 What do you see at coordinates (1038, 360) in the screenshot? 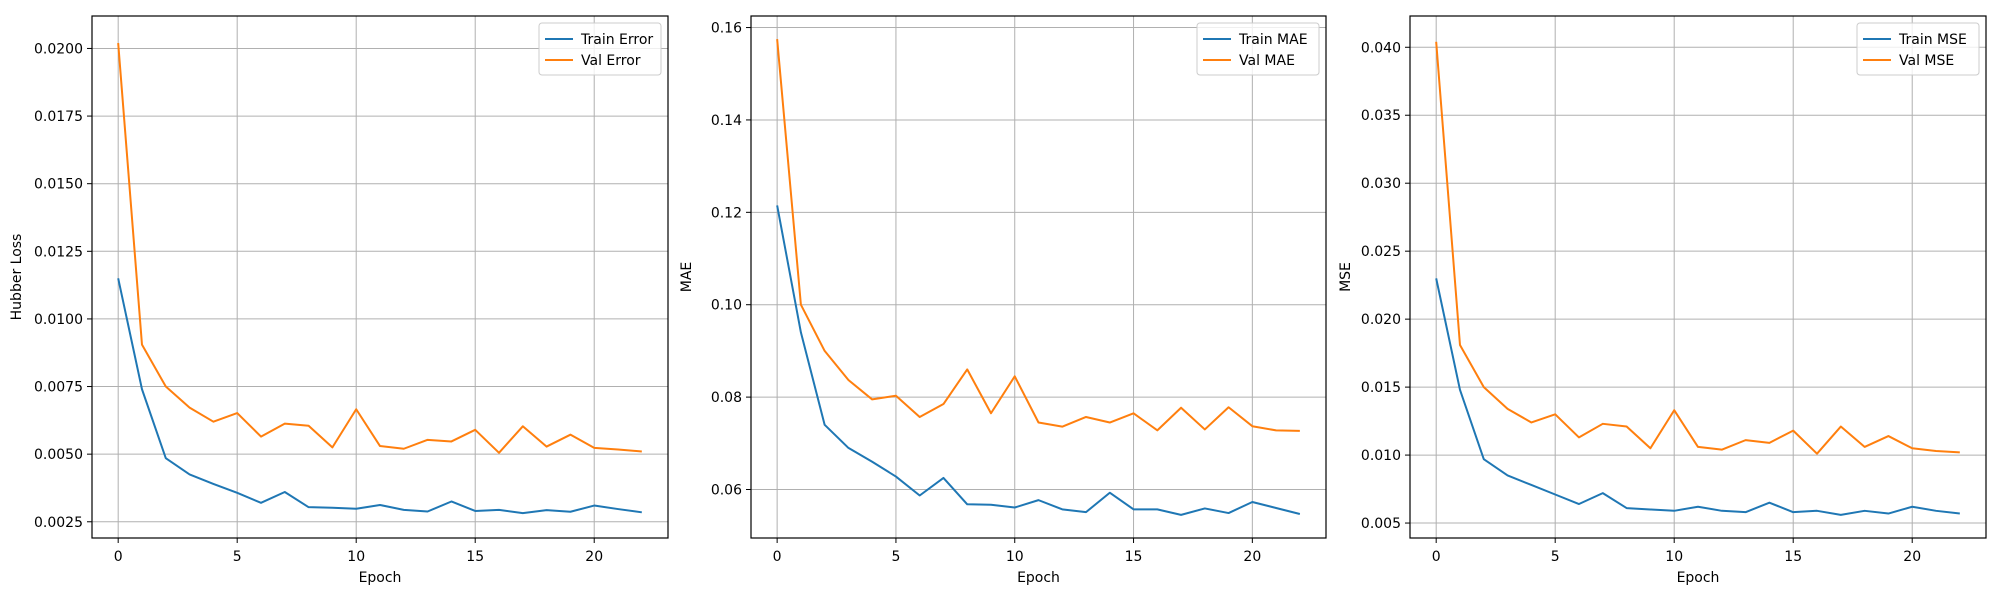
I see `series-line-train-mae` at bounding box center [1038, 360].